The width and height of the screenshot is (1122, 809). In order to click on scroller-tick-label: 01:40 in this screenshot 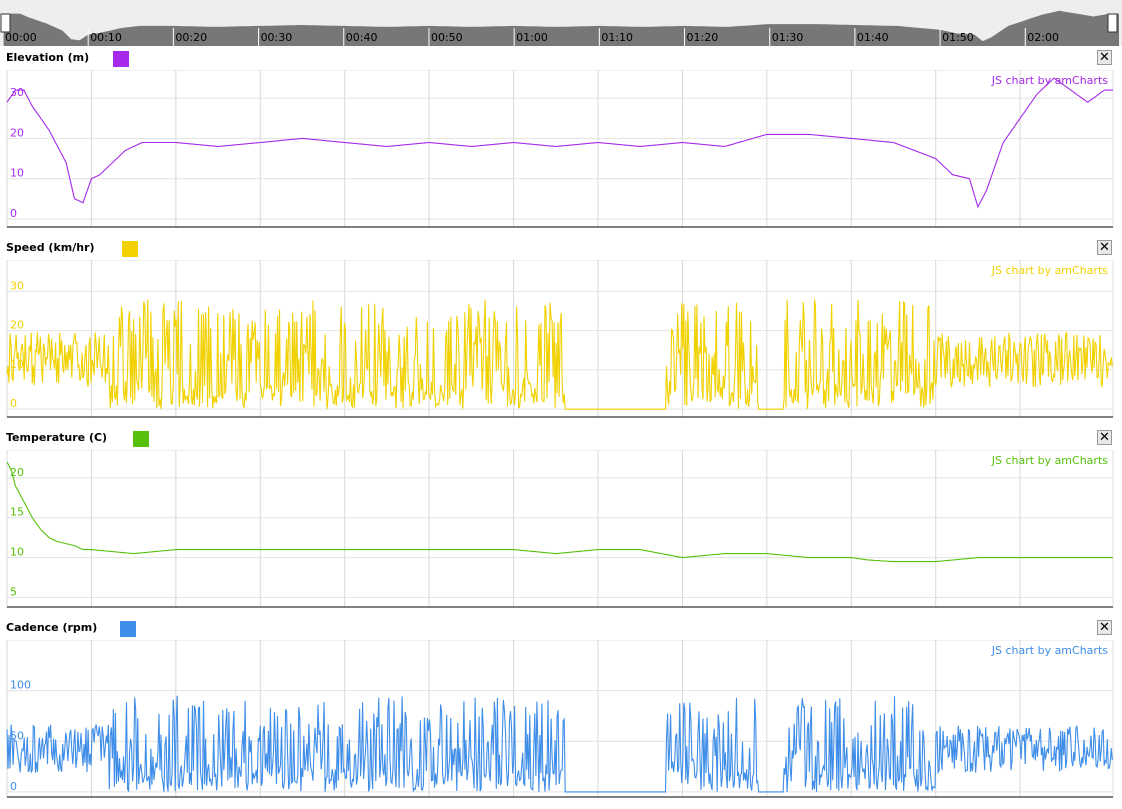, I will do `click(873, 37)`.